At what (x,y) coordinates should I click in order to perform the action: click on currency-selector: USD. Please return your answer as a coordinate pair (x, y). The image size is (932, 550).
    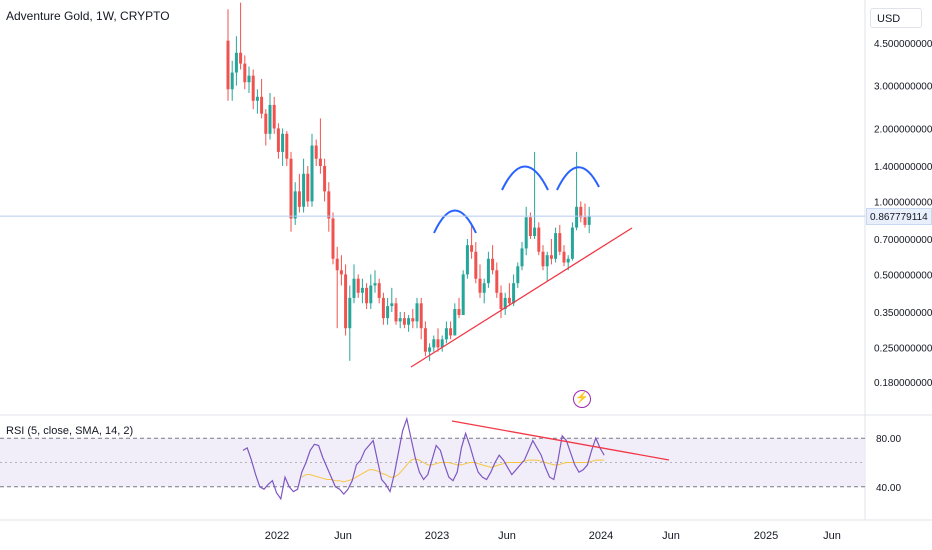
    Looking at the image, I should click on (896, 18).